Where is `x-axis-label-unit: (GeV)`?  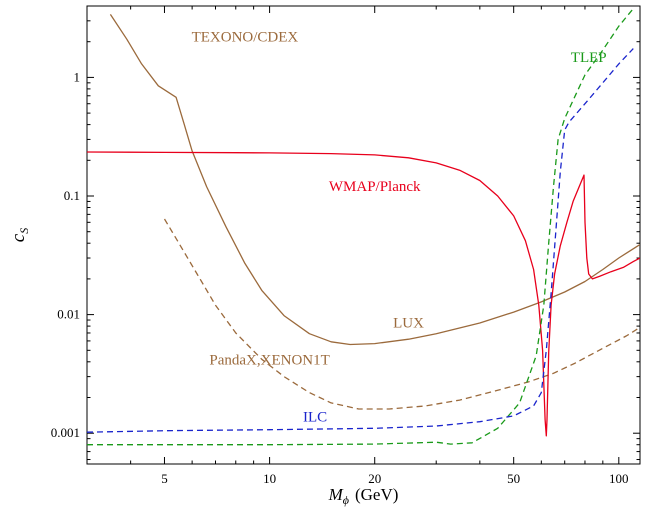 x-axis-label-unit: (GeV) is located at coordinates (376, 494).